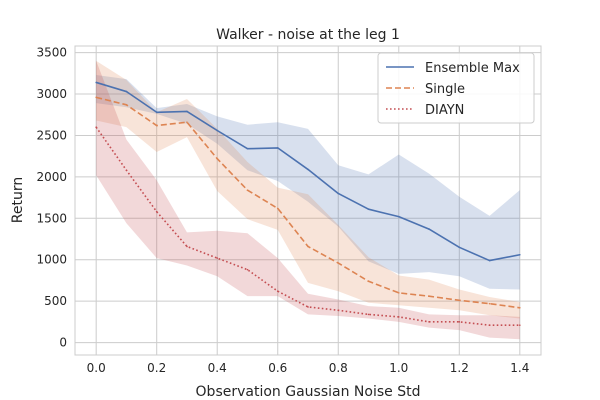 The width and height of the screenshot is (600, 400). I want to click on y-tick-label: 1500, so click(51, 218).